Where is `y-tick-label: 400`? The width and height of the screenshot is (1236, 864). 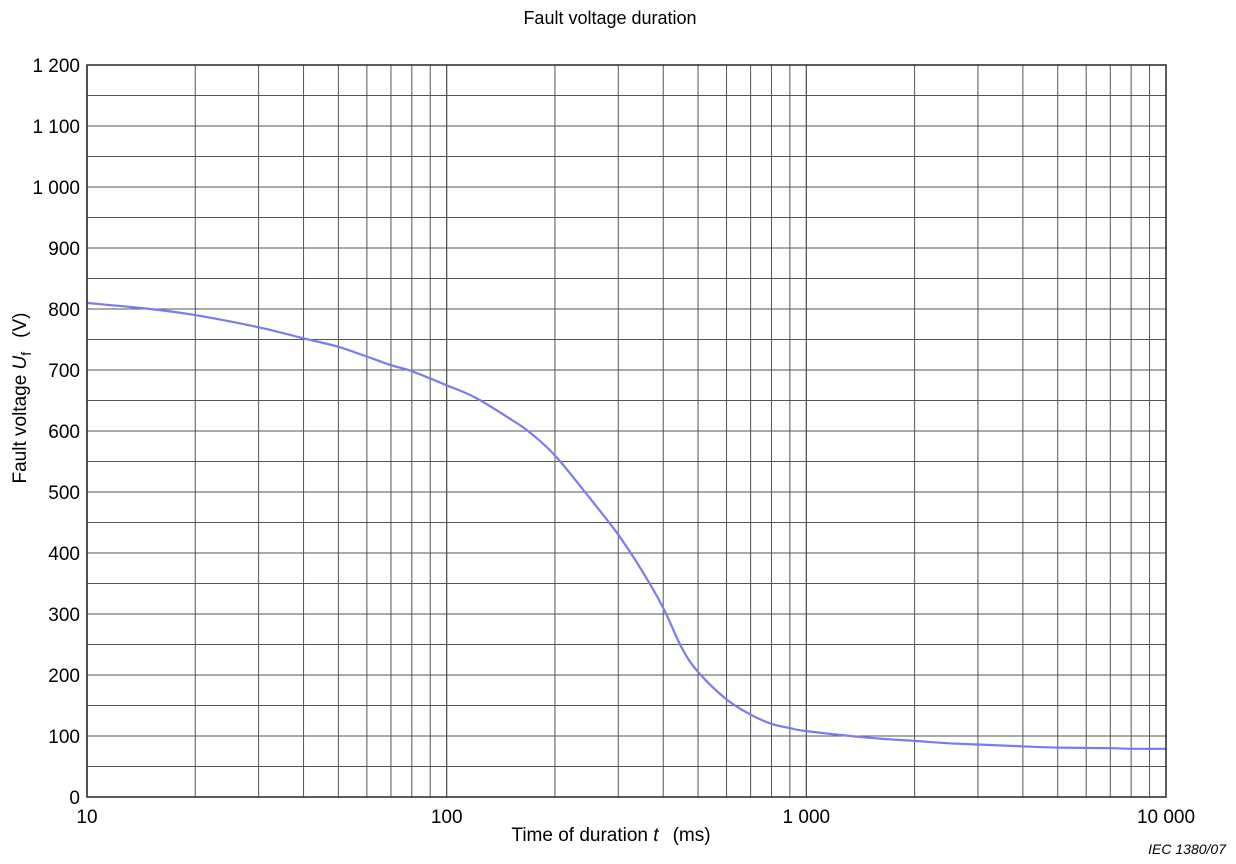 y-tick-label: 400 is located at coordinates (64, 554).